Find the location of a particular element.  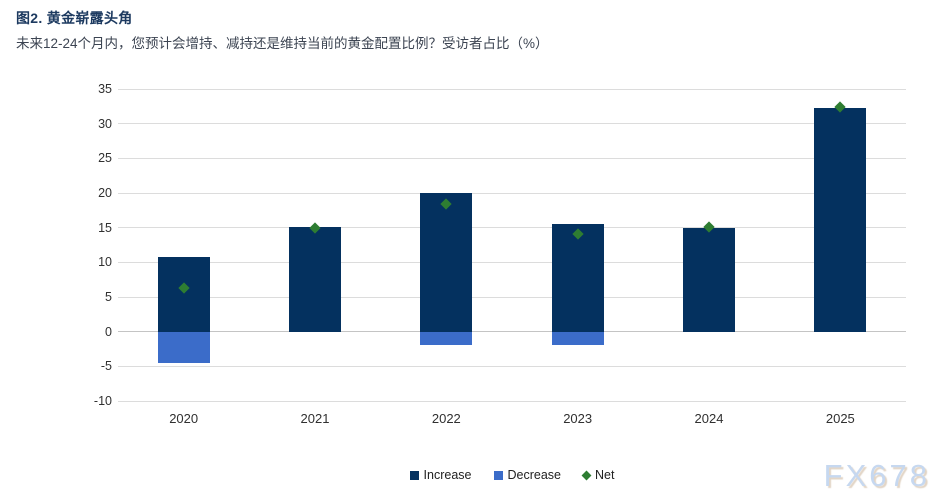

gridline--10 is located at coordinates (512, 401).